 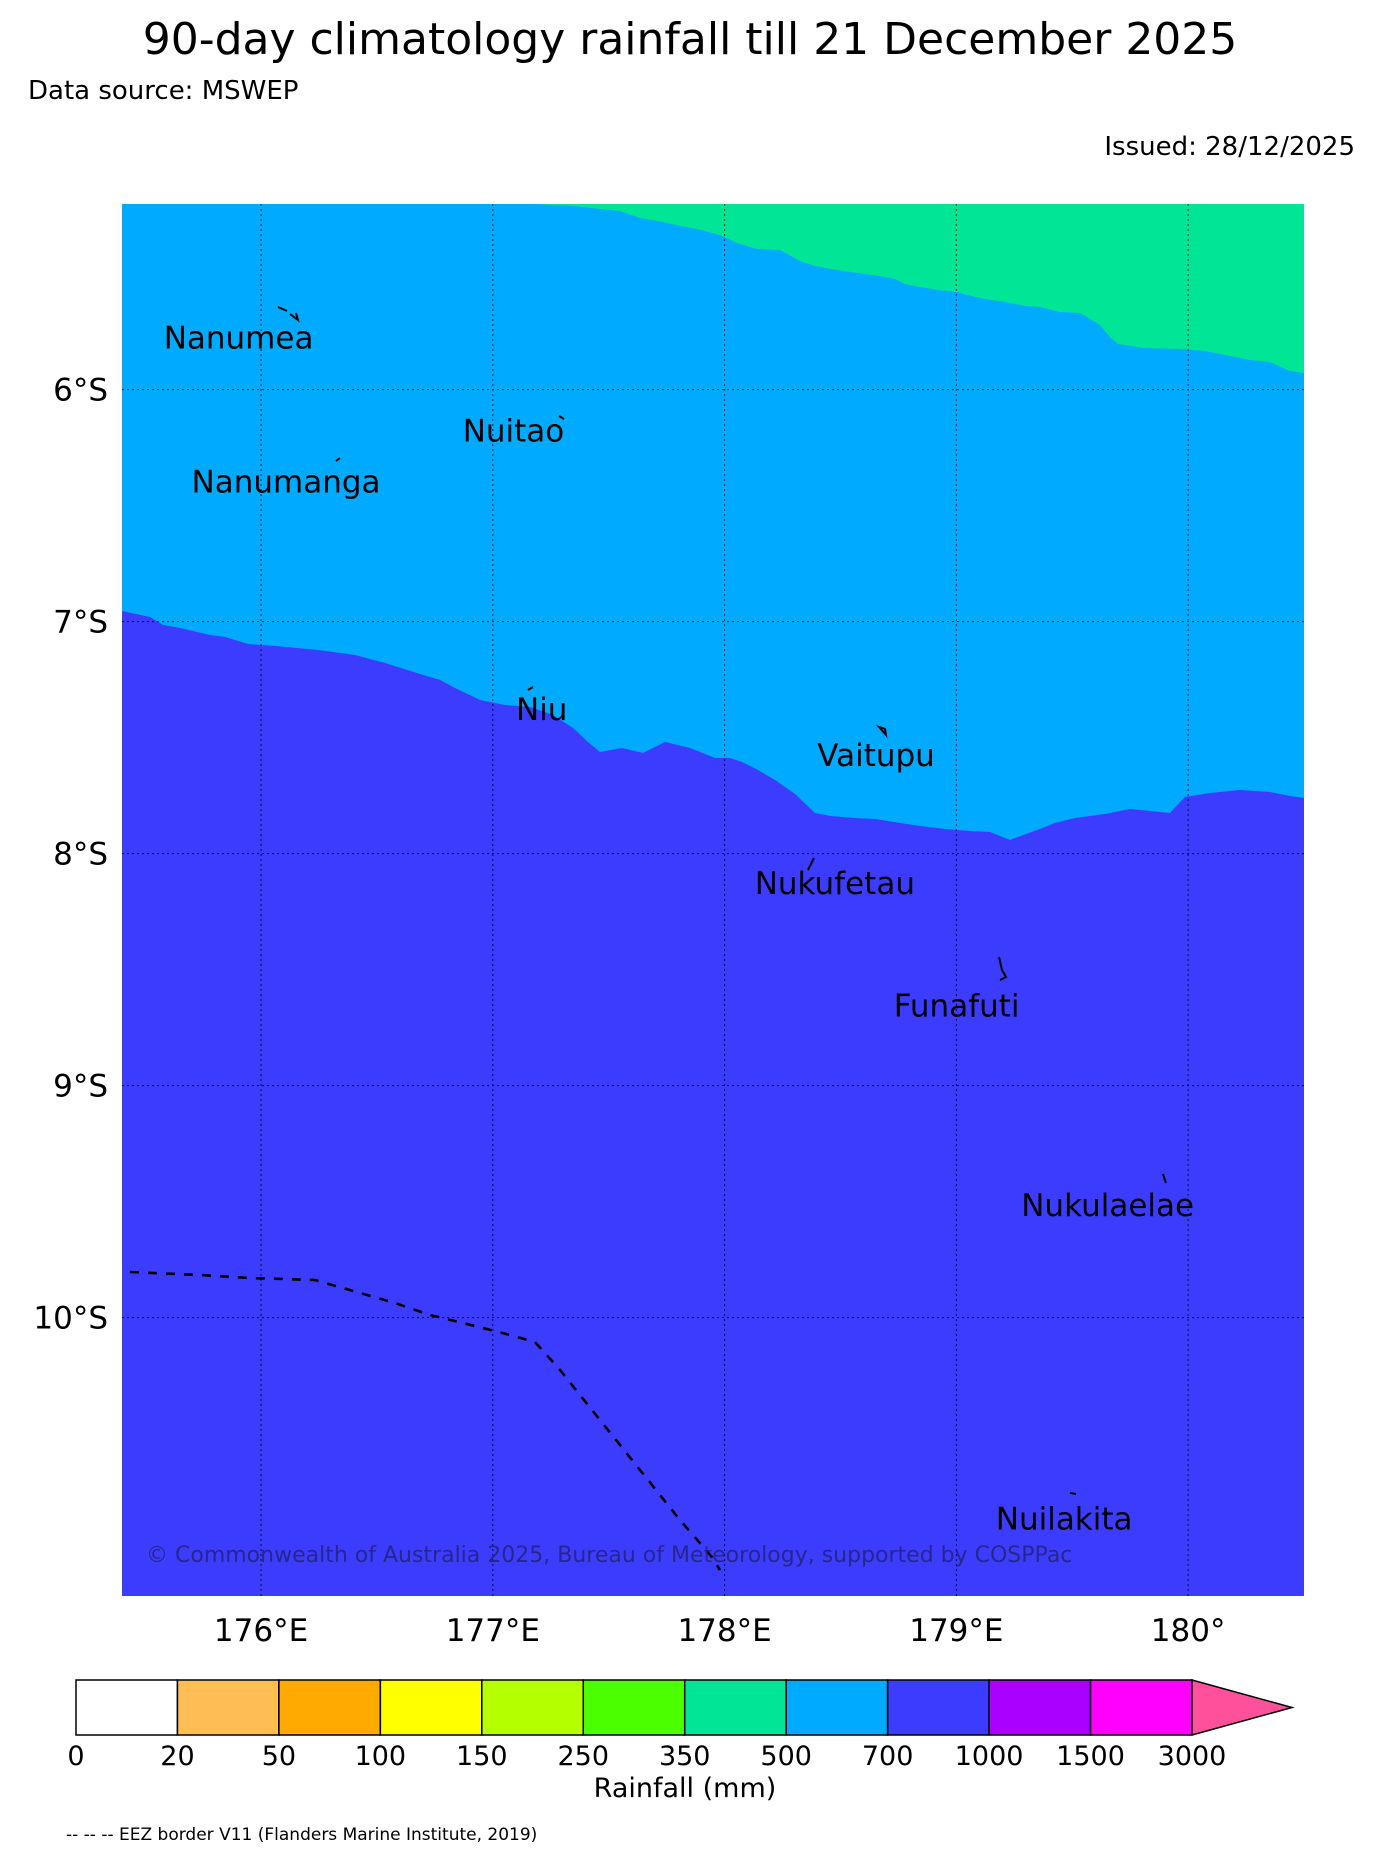 What do you see at coordinates (425, 1420) in the screenshot?
I see `eez-border` at bounding box center [425, 1420].